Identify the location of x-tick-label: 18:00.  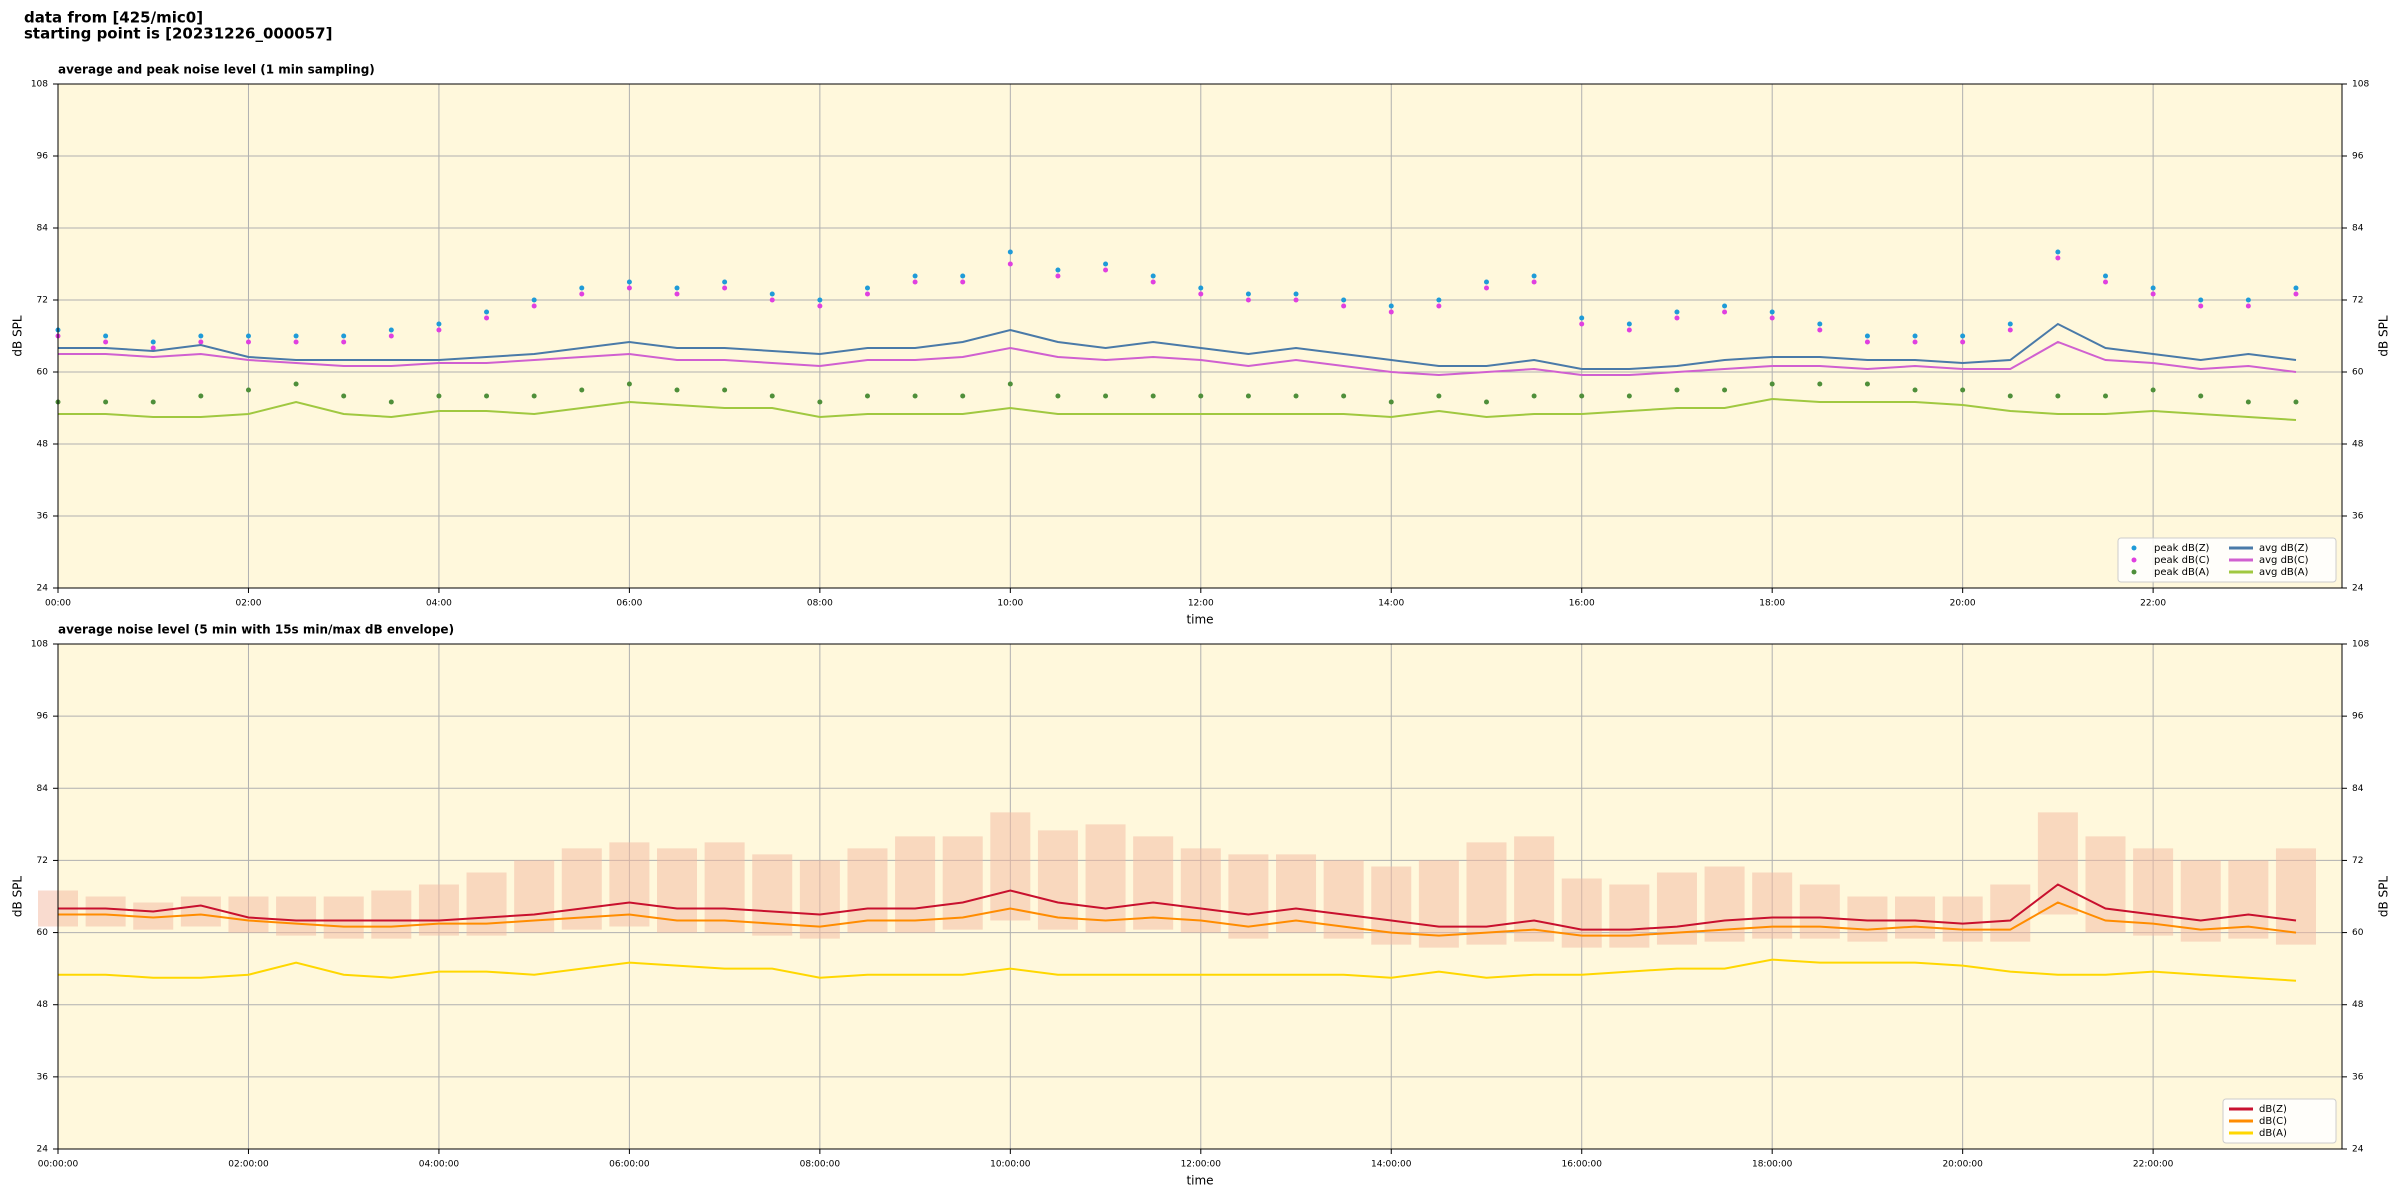
(1772, 604).